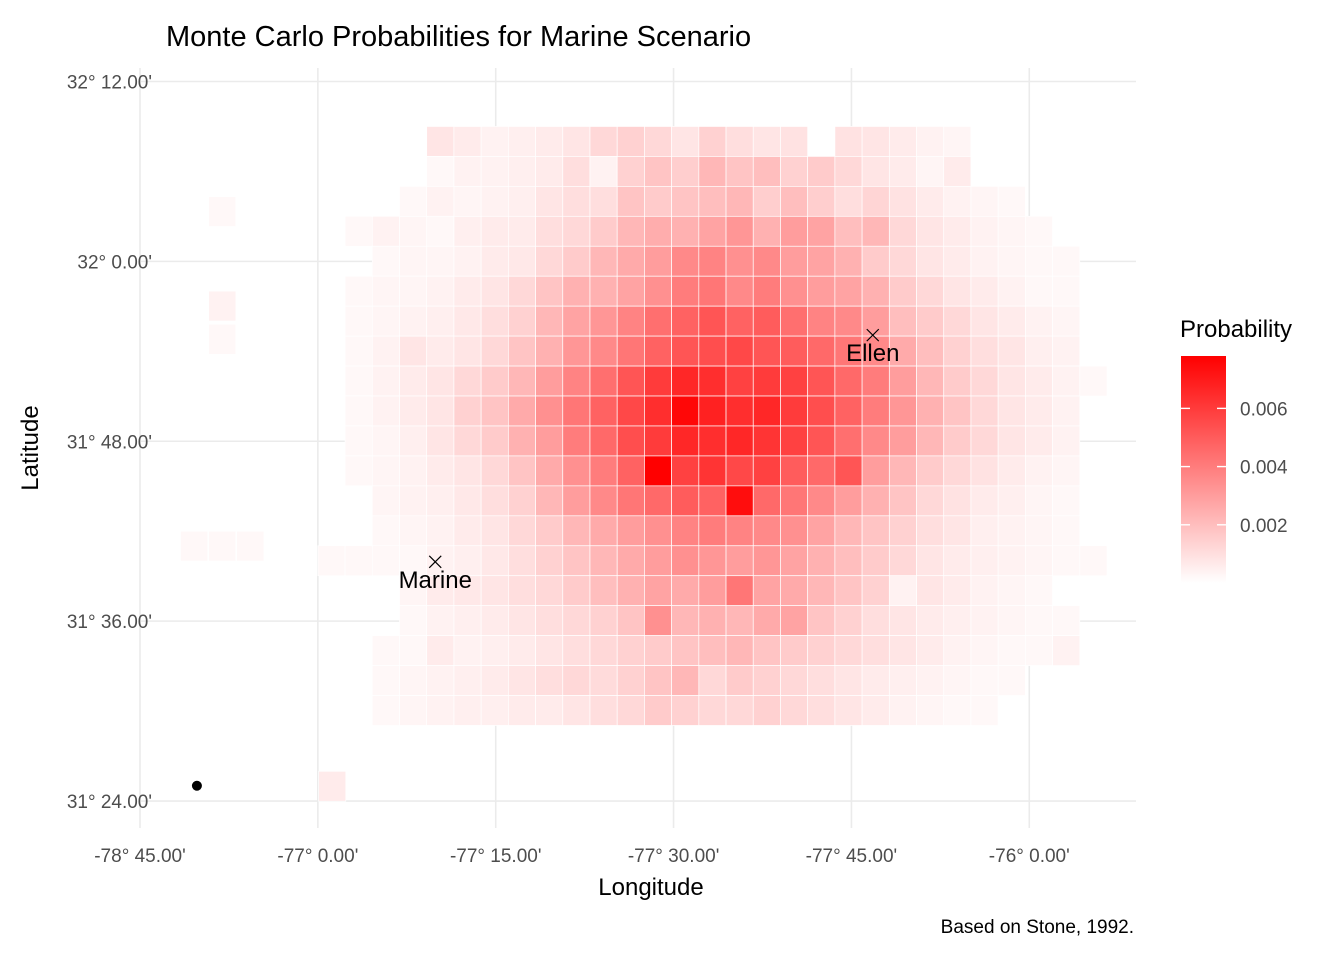 The width and height of the screenshot is (1344, 960). Describe the element at coordinates (109, 622) in the screenshot. I see `y-tick-label: 31° 36.00'` at that location.